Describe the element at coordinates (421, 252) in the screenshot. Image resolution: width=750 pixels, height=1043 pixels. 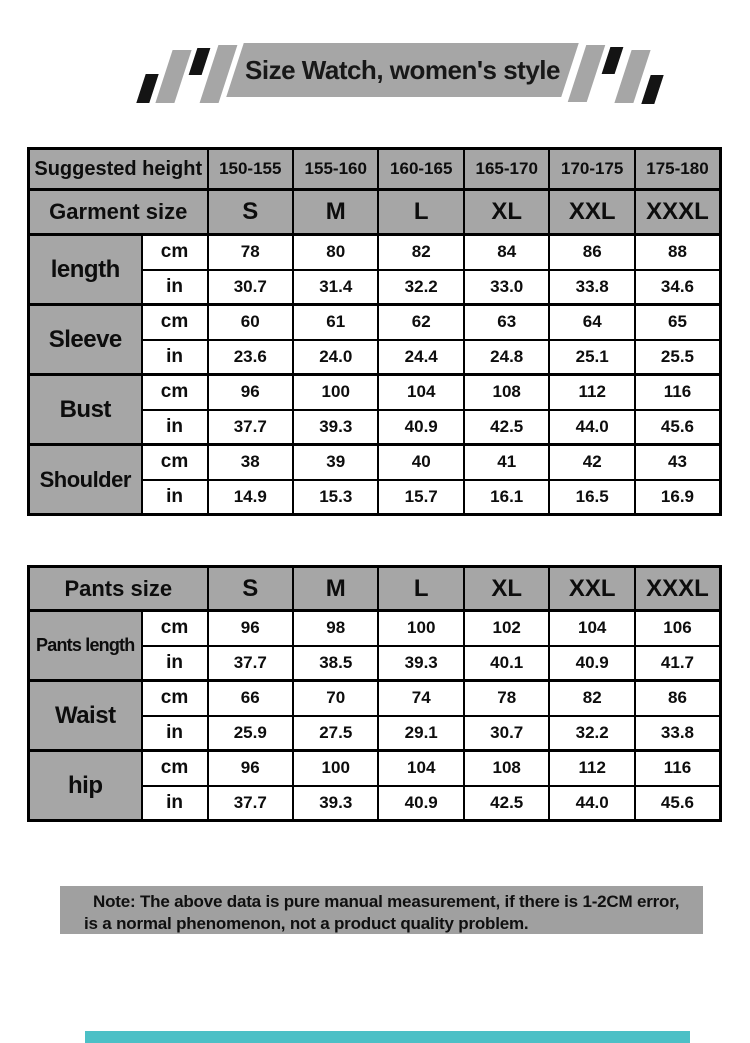
I see `value-cell: 82` at that location.